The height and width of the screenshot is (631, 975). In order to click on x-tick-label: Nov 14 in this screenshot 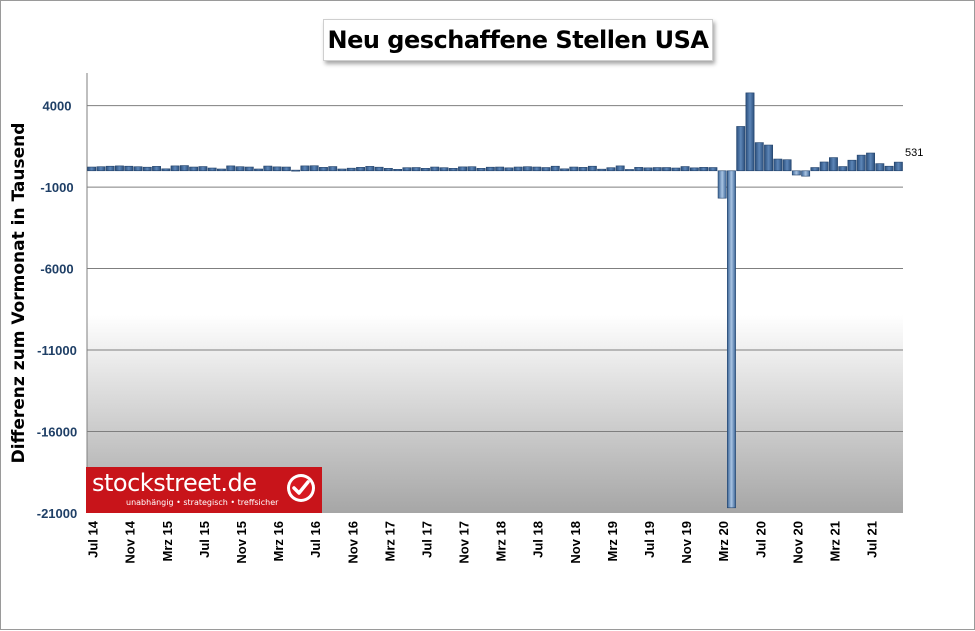, I will do `click(130, 541)`.